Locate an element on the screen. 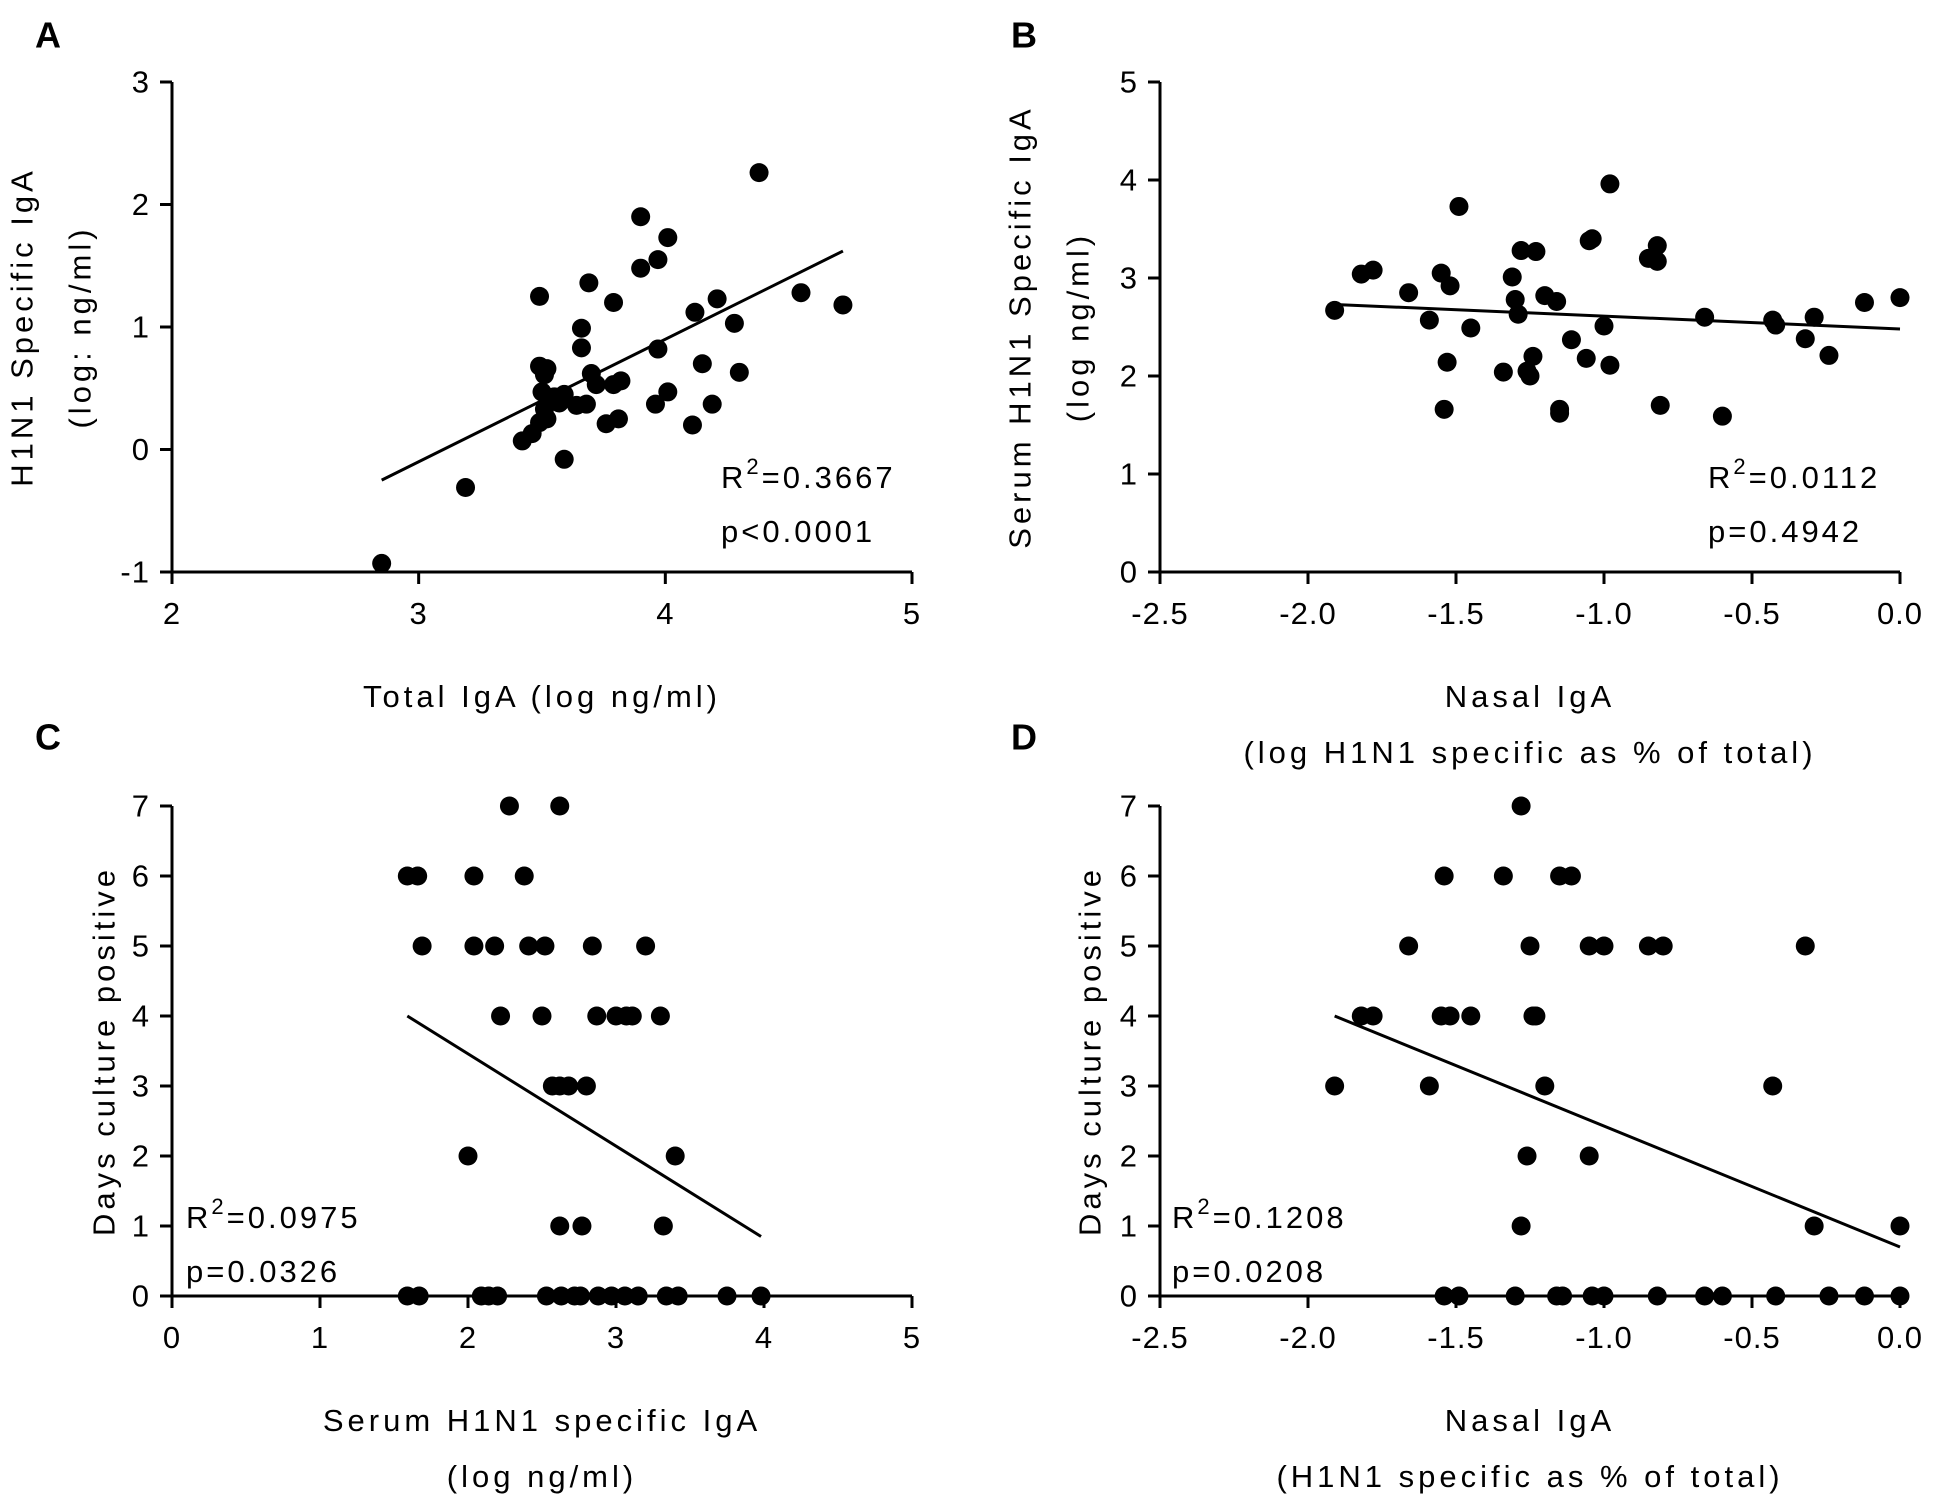 The width and height of the screenshot is (1935, 1500). panel-b-x-axis-label-2: (log H1N1 specific as % of total) is located at coordinates (1529, 752).